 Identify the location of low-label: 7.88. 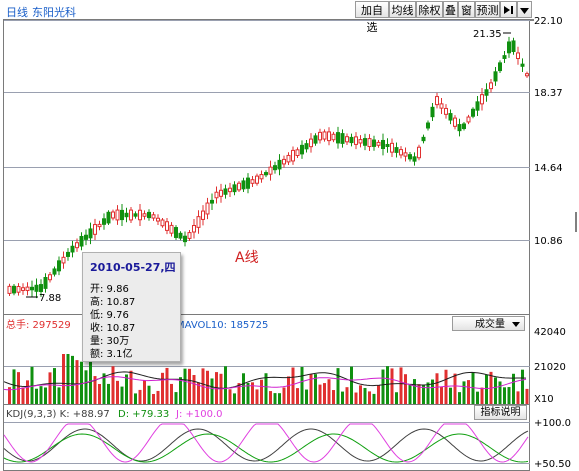
(50, 298).